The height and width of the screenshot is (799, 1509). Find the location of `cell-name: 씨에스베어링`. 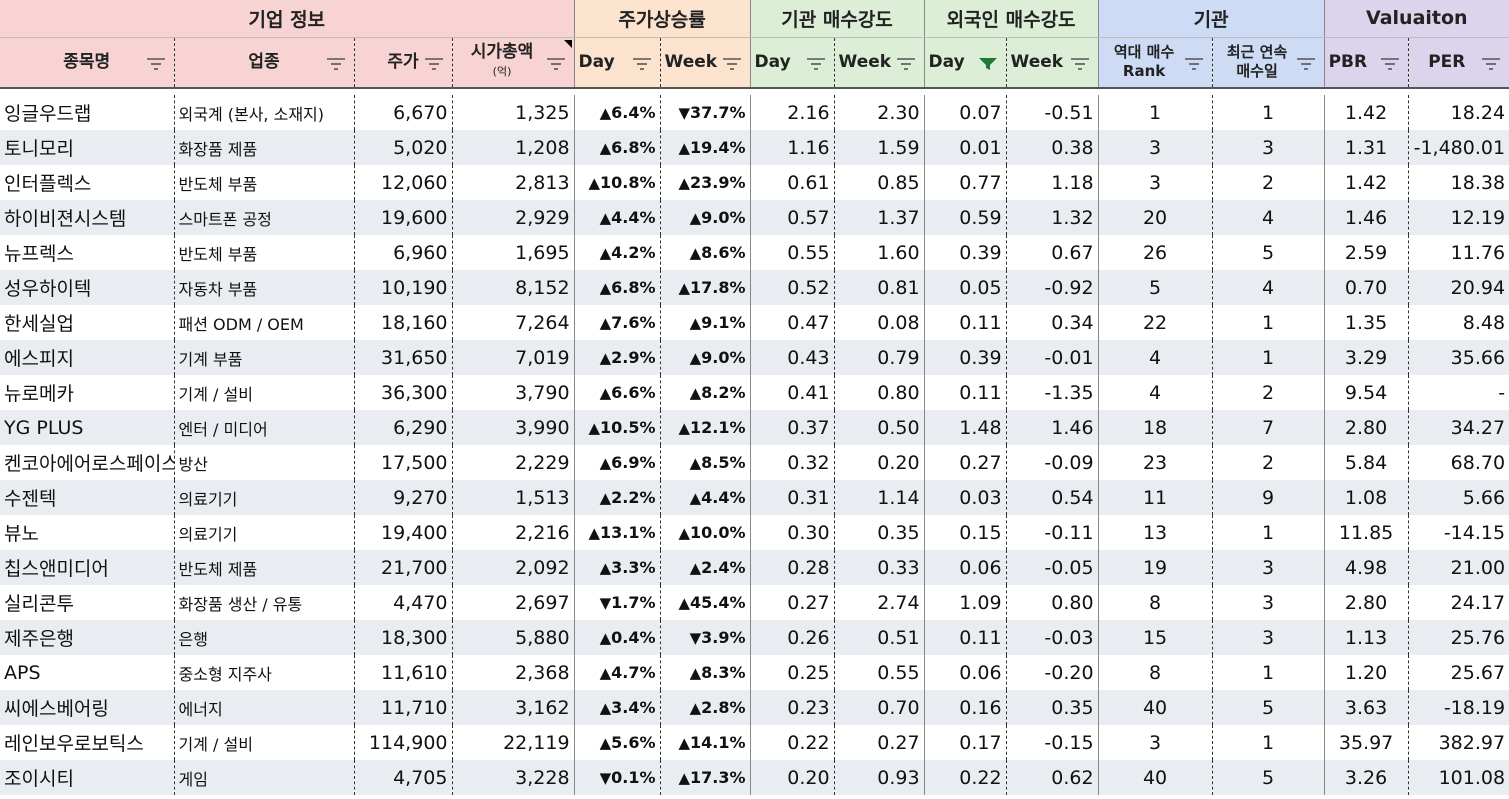

cell-name: 씨에스베어링 is located at coordinates (87, 707).